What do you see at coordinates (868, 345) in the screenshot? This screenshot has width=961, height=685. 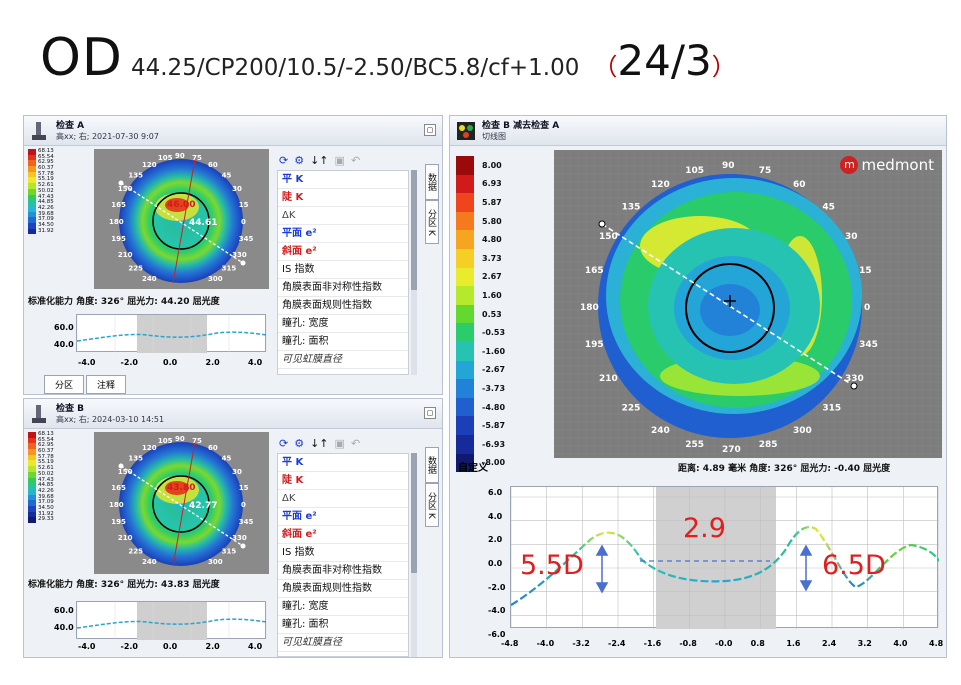 I see `angle-label: 345` at bounding box center [868, 345].